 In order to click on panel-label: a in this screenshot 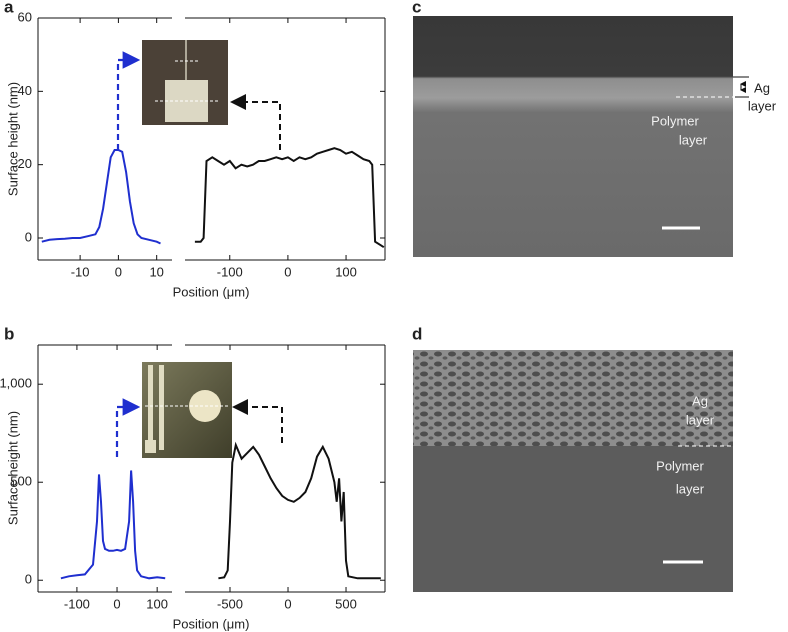, I will do `click(9, 8)`.